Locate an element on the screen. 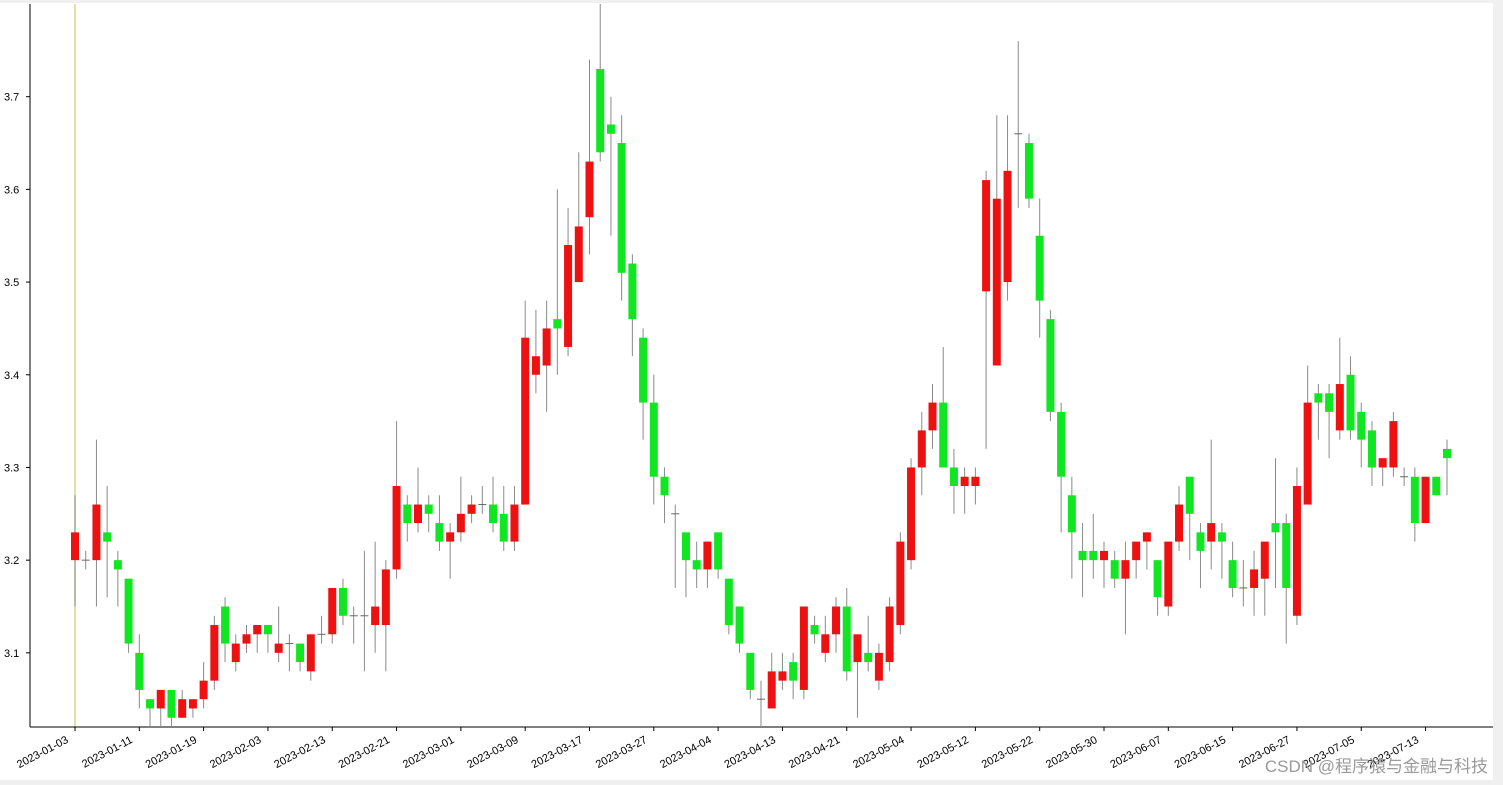 The height and width of the screenshot is (785, 1503). y-tick-label: 3.7 is located at coordinates (11, 98).